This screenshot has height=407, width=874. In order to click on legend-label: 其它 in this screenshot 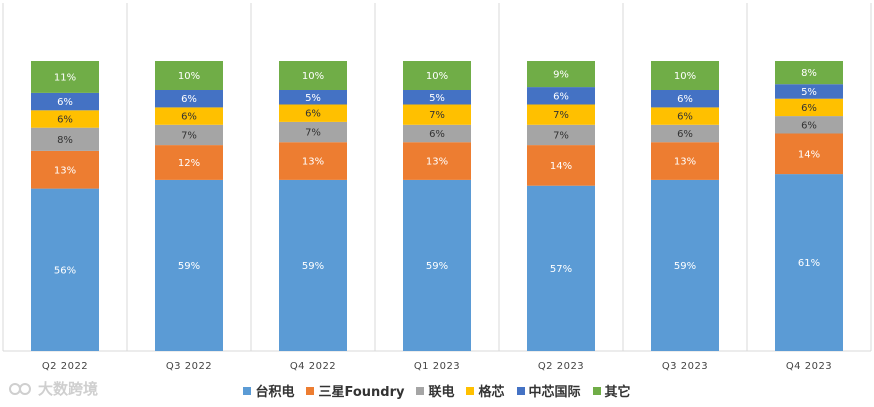, I will do `click(617, 392)`.